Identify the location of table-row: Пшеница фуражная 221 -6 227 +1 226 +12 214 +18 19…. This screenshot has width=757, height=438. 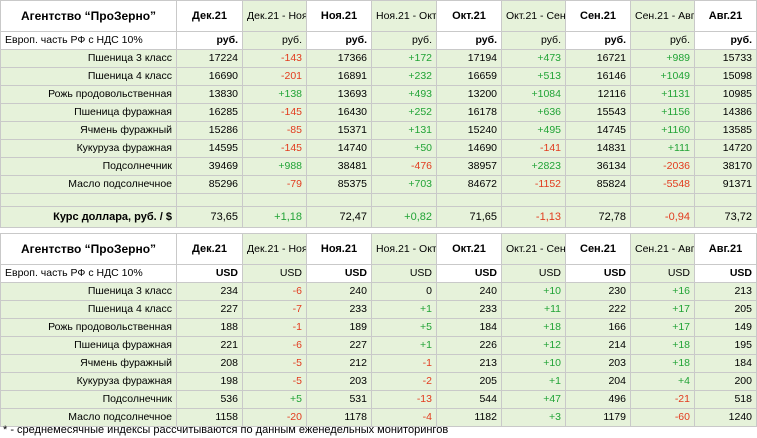
(378, 345).